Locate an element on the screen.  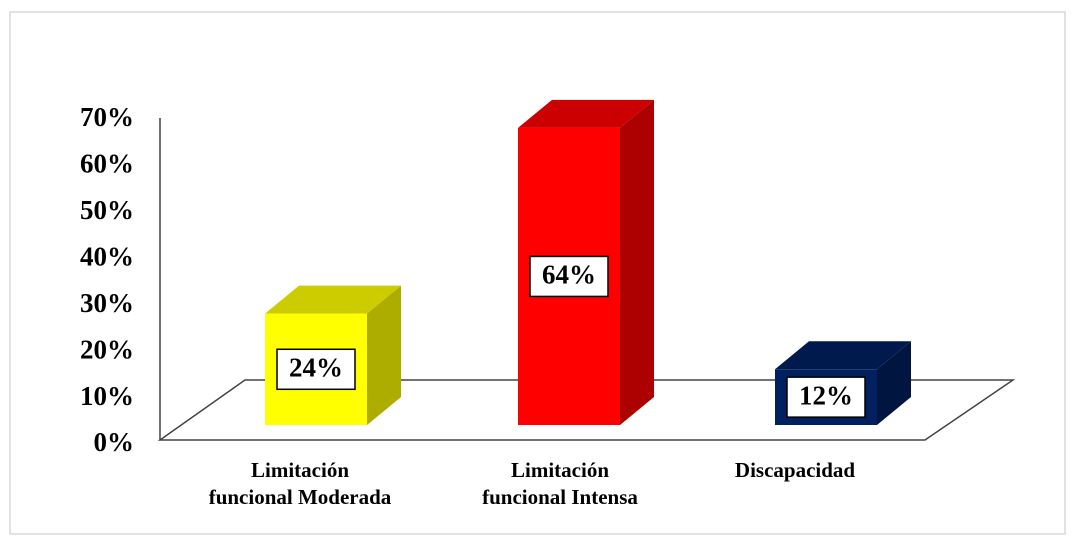
value-label: 64% is located at coordinates (569, 275).